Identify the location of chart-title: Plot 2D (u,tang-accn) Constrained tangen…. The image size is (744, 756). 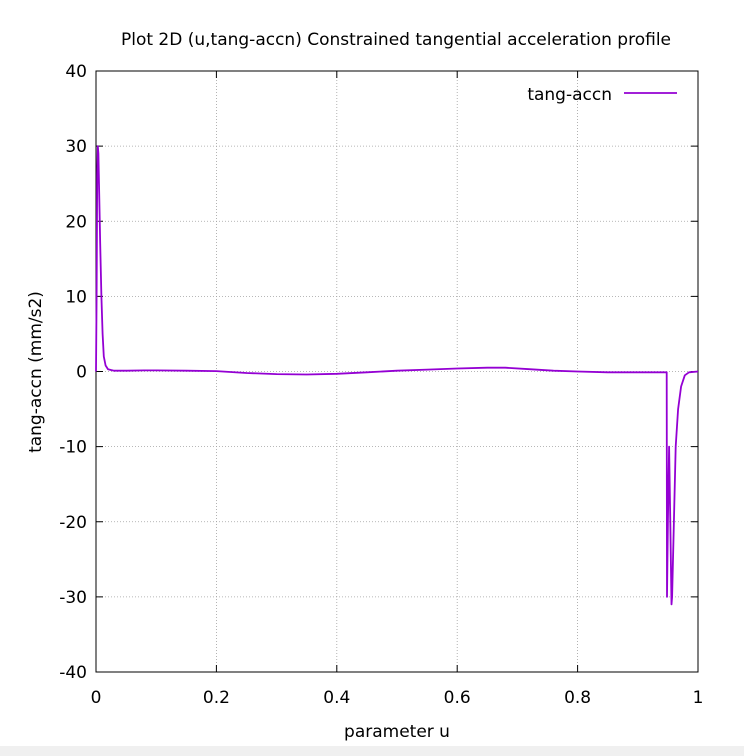
(396, 40).